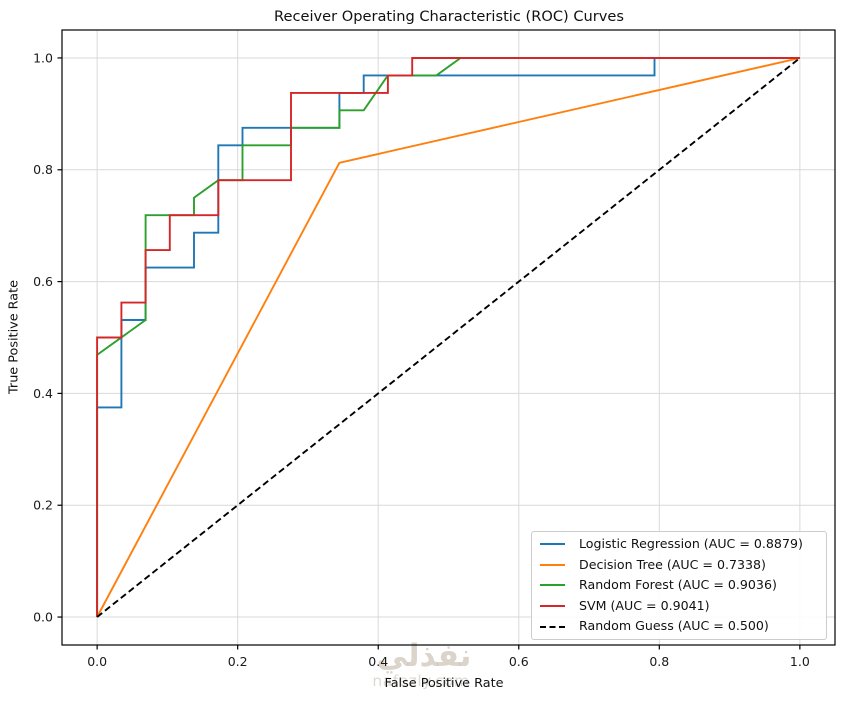 This screenshot has height=701, width=846. Describe the element at coordinates (691, 543) in the screenshot. I see `legend-label: Logistic Regression (AUC = 0.8879)` at that location.